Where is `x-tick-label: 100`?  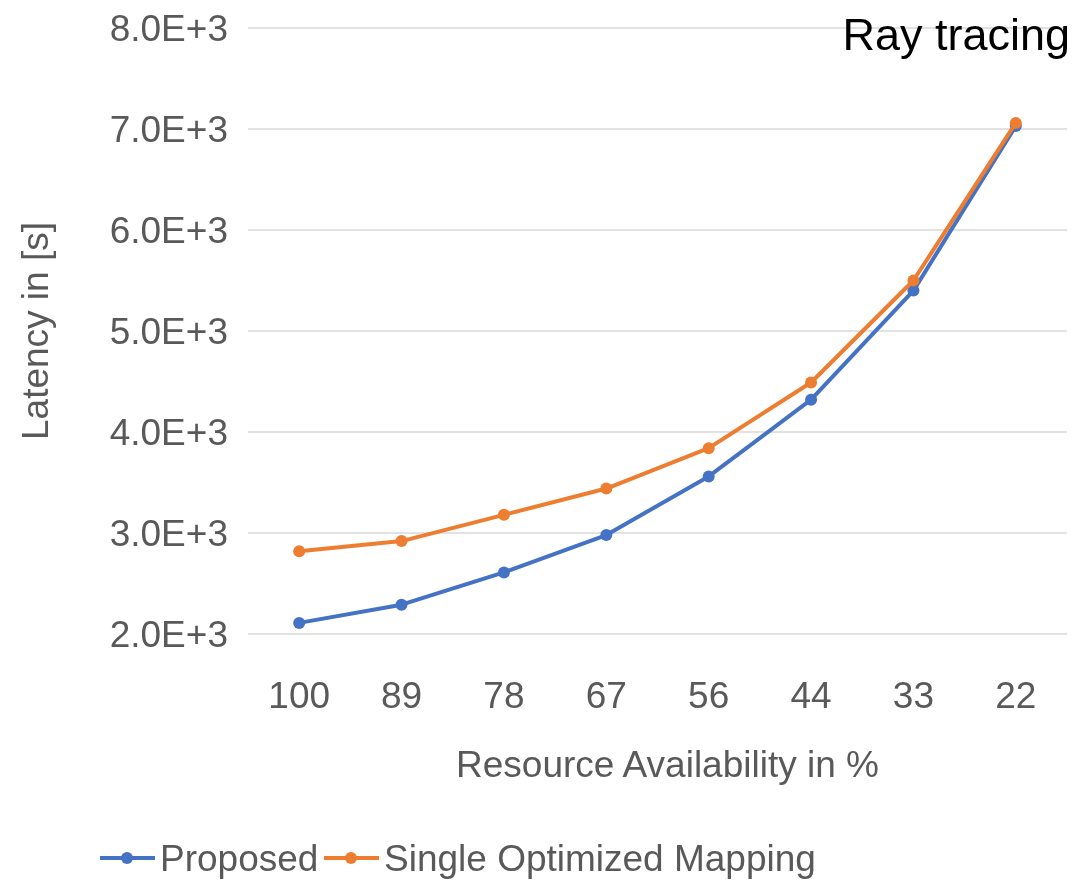 x-tick-label: 100 is located at coordinates (299, 695).